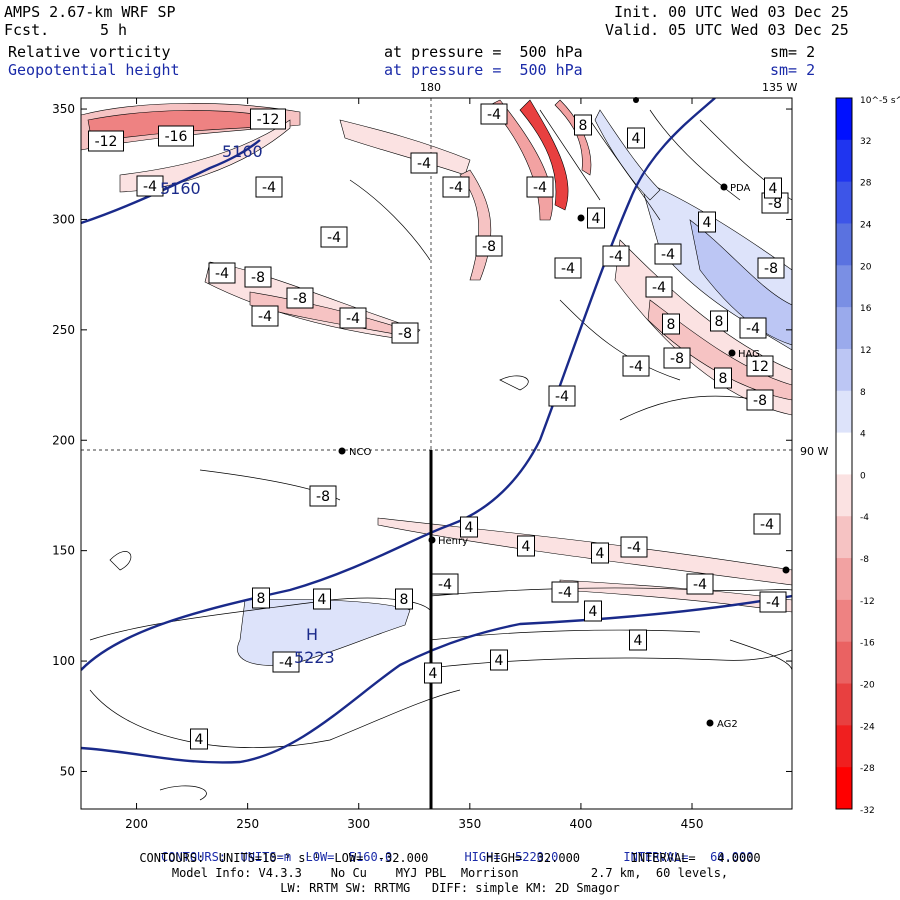  Describe the element at coordinates (453, 541) in the screenshot. I see `svg-text: Henry` at that location.